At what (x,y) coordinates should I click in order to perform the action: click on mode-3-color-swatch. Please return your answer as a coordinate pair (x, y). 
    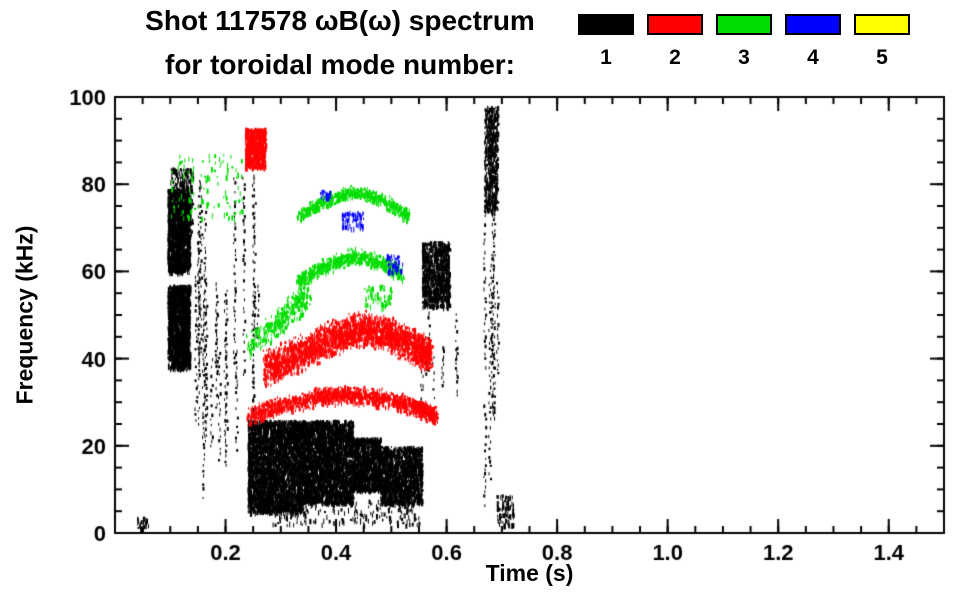
    Looking at the image, I should click on (744, 24).